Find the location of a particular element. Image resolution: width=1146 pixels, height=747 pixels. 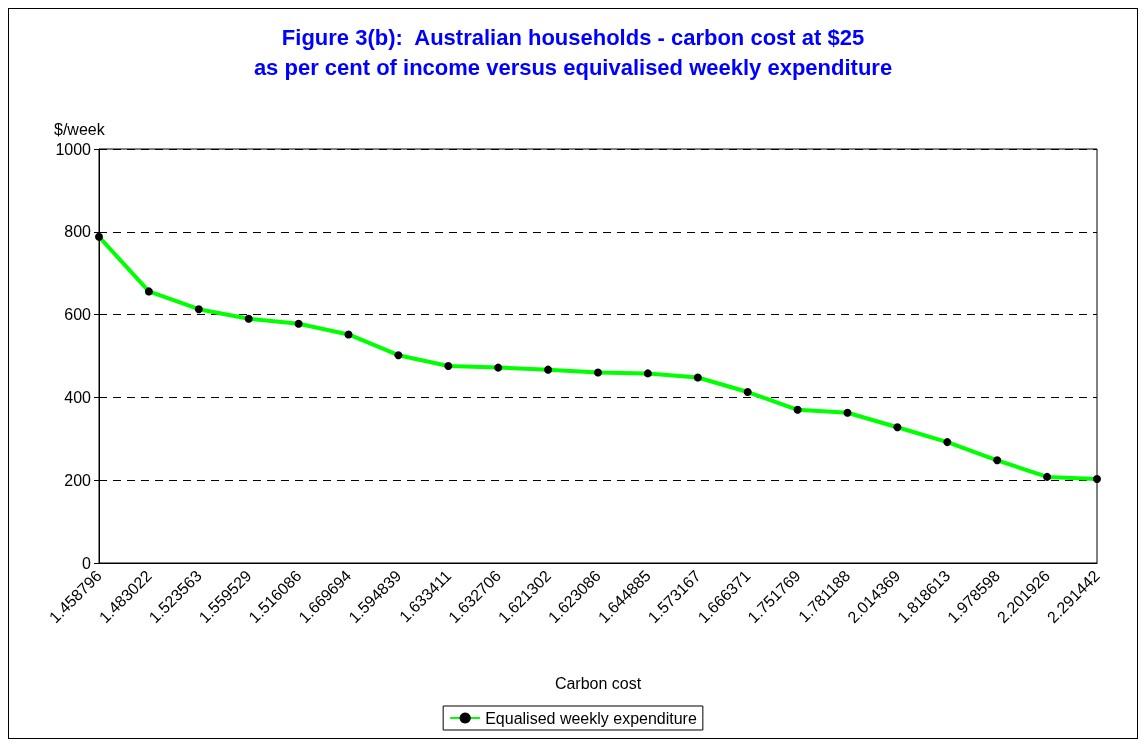

y-tick-label: 600 is located at coordinates (78, 315).